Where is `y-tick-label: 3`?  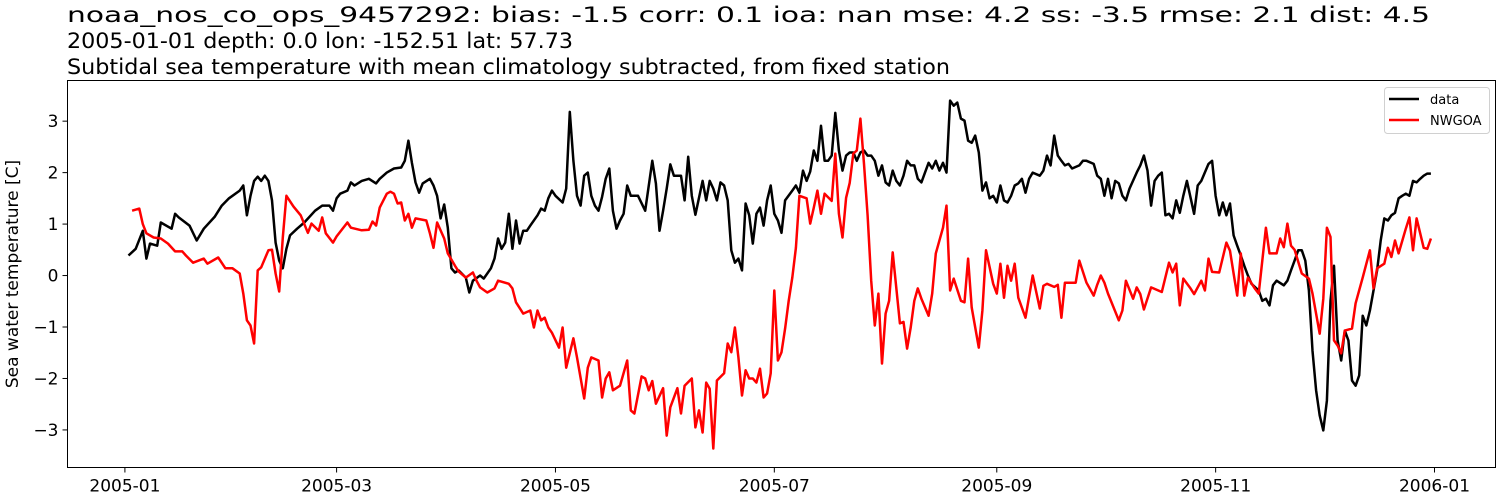 y-tick-label: 3 is located at coordinates (53, 122).